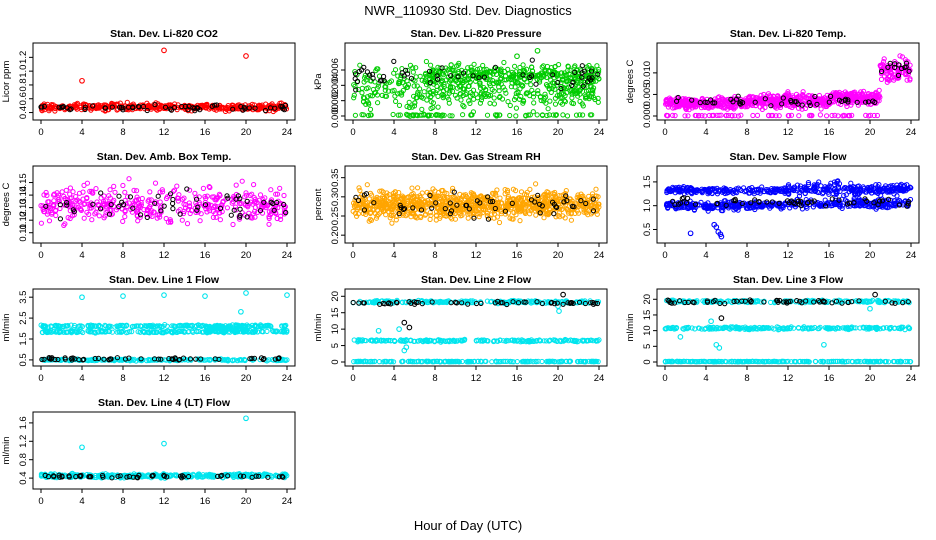  What do you see at coordinates (788, 255) in the screenshot?
I see `x-tick-label: 12` at bounding box center [788, 255].